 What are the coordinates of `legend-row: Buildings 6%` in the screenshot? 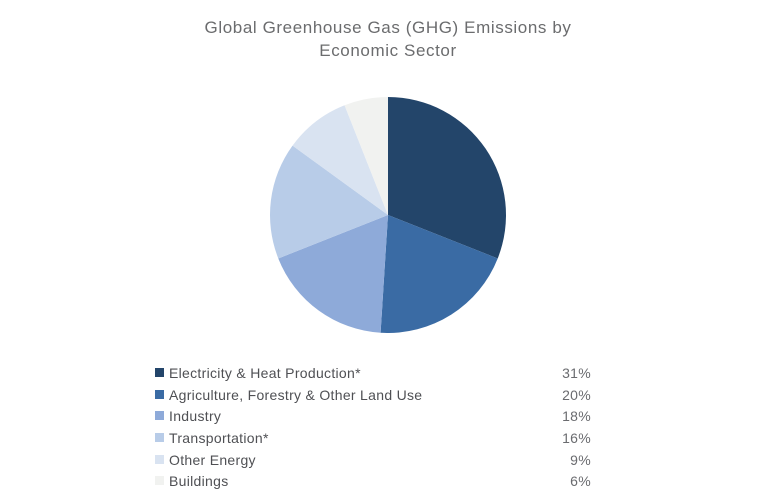 It's located at (373, 481).